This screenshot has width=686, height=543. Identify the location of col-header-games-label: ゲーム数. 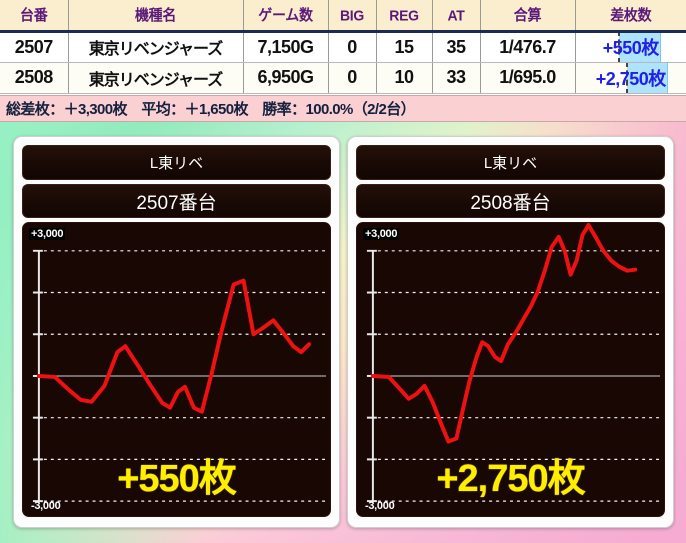
(285, 15).